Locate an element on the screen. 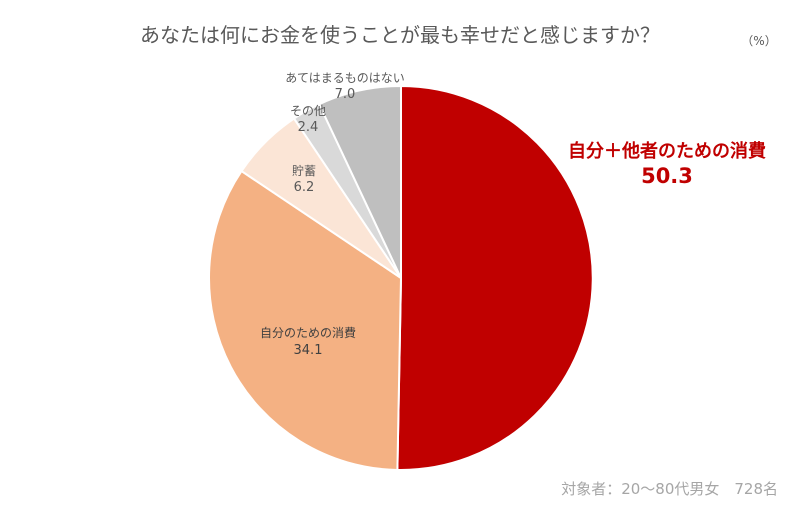 This screenshot has height=519, width=802. slice-savings-value: 6.2 is located at coordinates (304, 187).